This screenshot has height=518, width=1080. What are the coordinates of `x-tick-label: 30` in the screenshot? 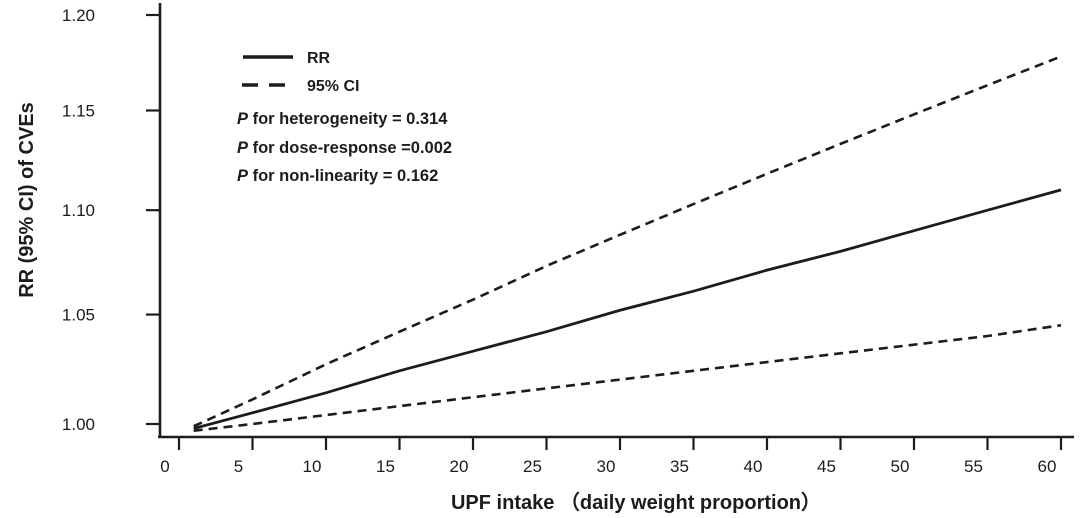 It's located at (606, 466).